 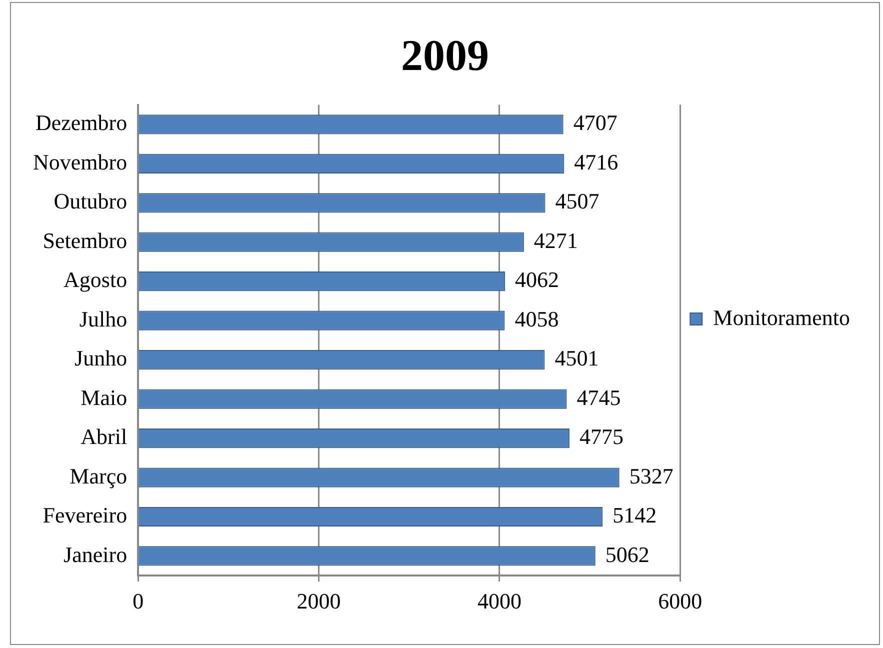 I want to click on x-tick-label: 2000, so click(x=318, y=601).